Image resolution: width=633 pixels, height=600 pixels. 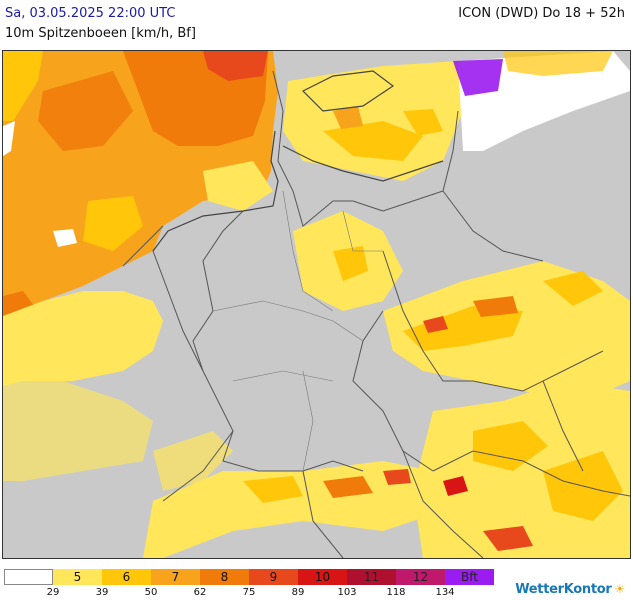 I want to click on model-run-label: ICON (DWD) Do 18 + 52h, so click(x=541, y=13).